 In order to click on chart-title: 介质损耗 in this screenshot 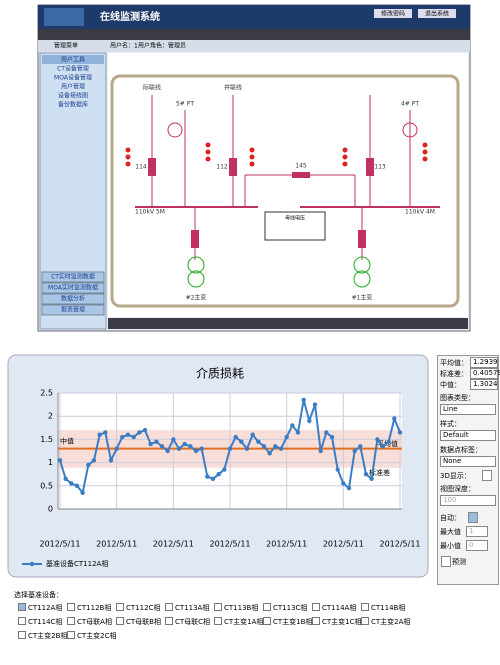, I will do `click(220, 374)`.